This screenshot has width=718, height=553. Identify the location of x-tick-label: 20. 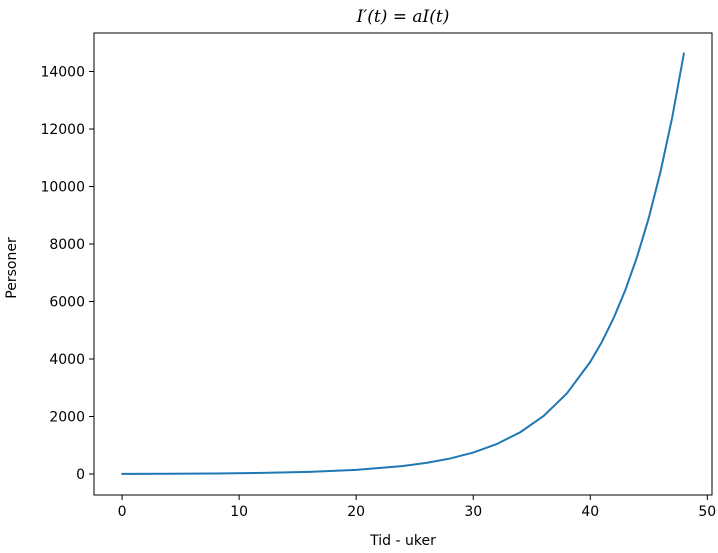
(356, 512).